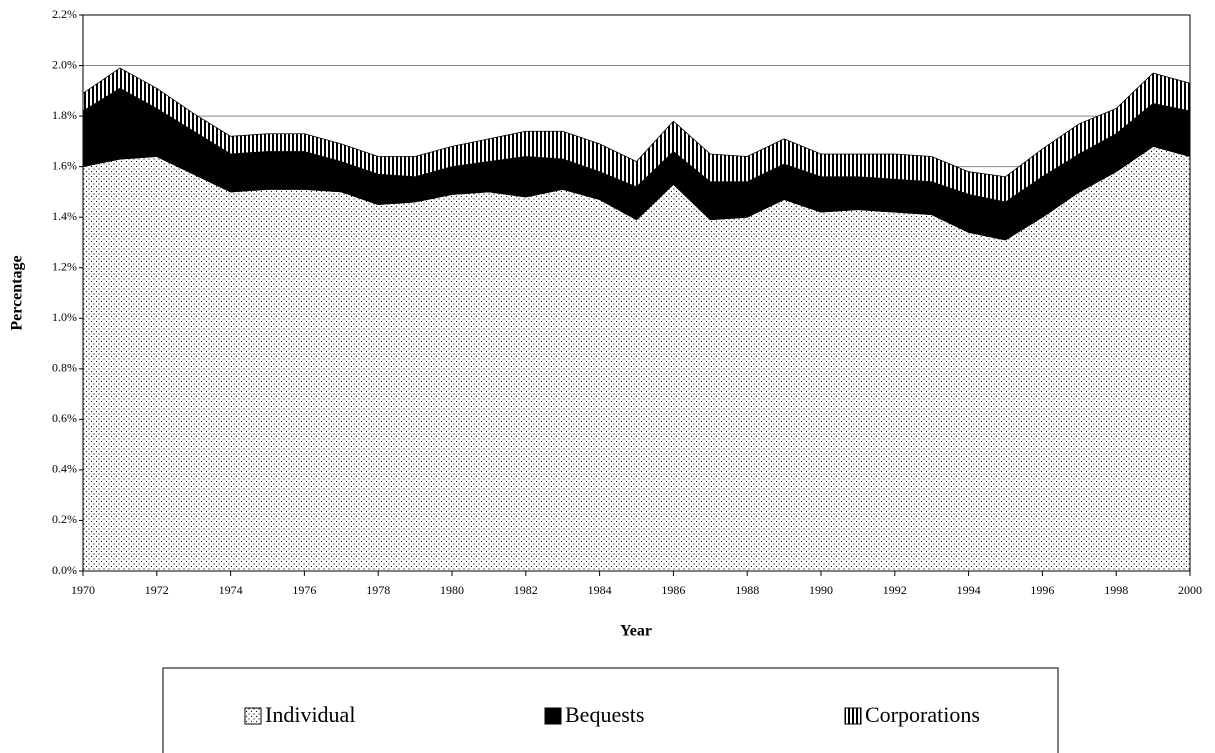  I want to click on legend-label: Corporations, so click(922, 714).